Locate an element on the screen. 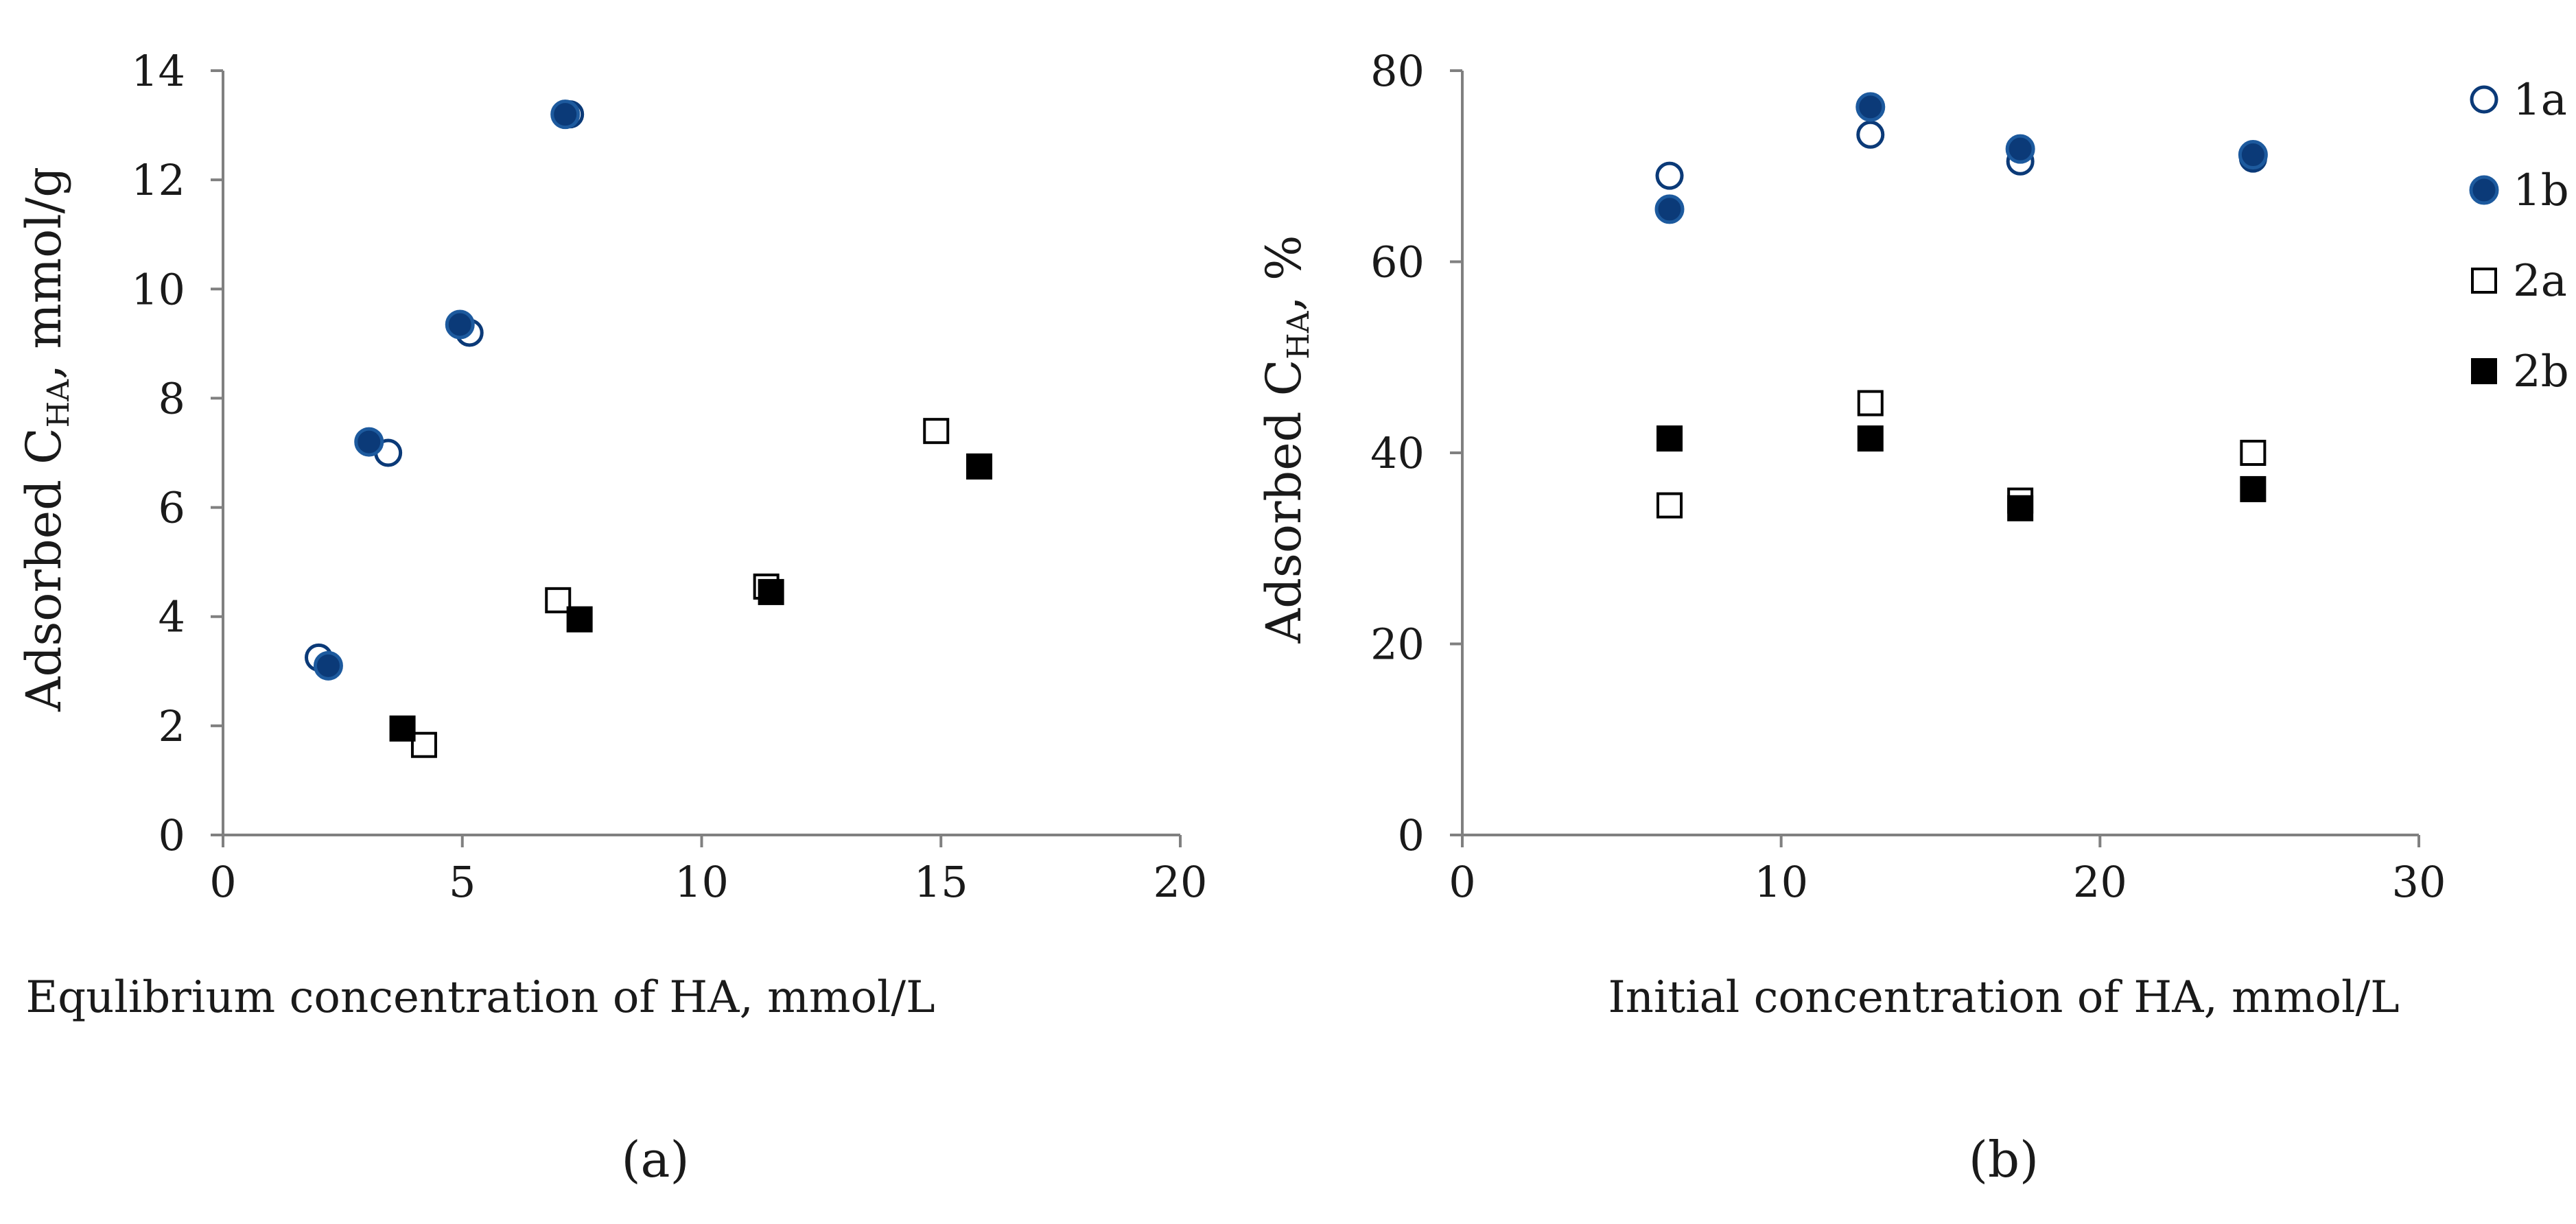 This screenshot has height=1224, width=2576. legend-item-1a: 1a is located at coordinates (2518, 100).